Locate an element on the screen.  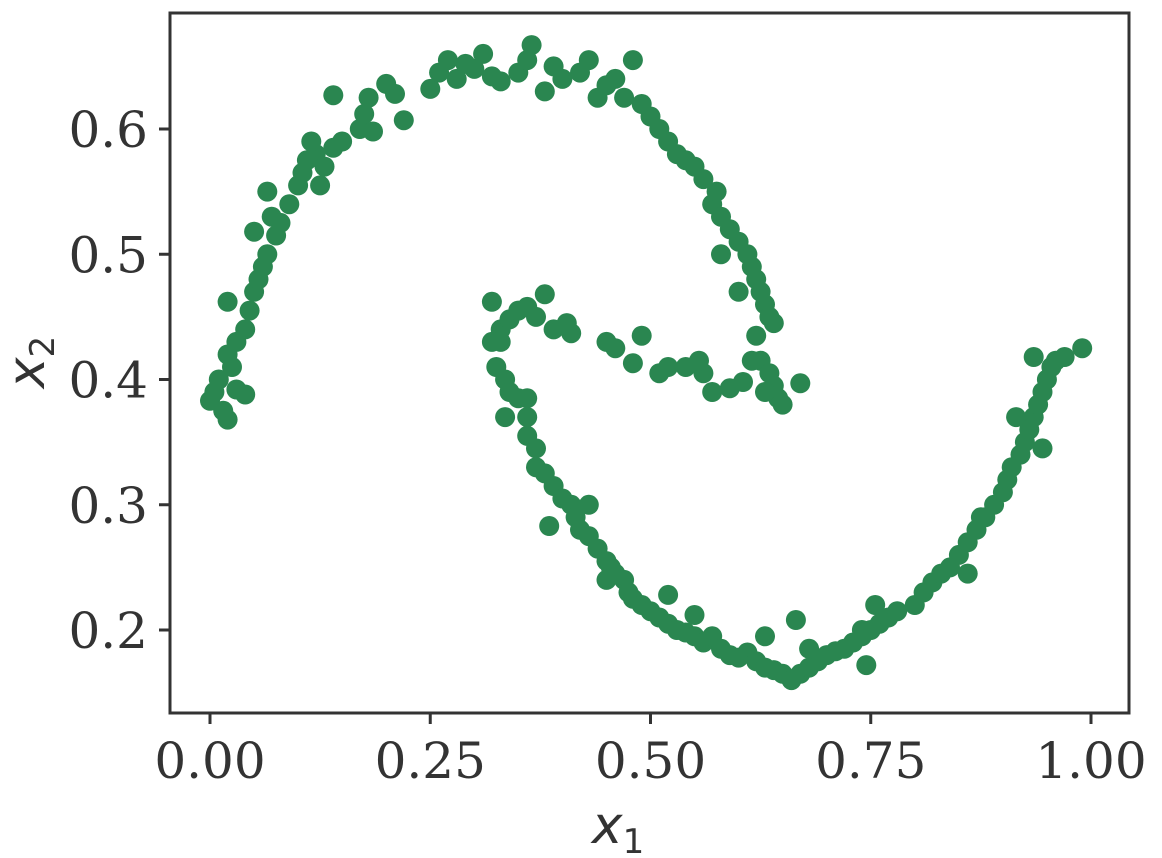
x-tick-label: 0.00 is located at coordinates (209, 761).